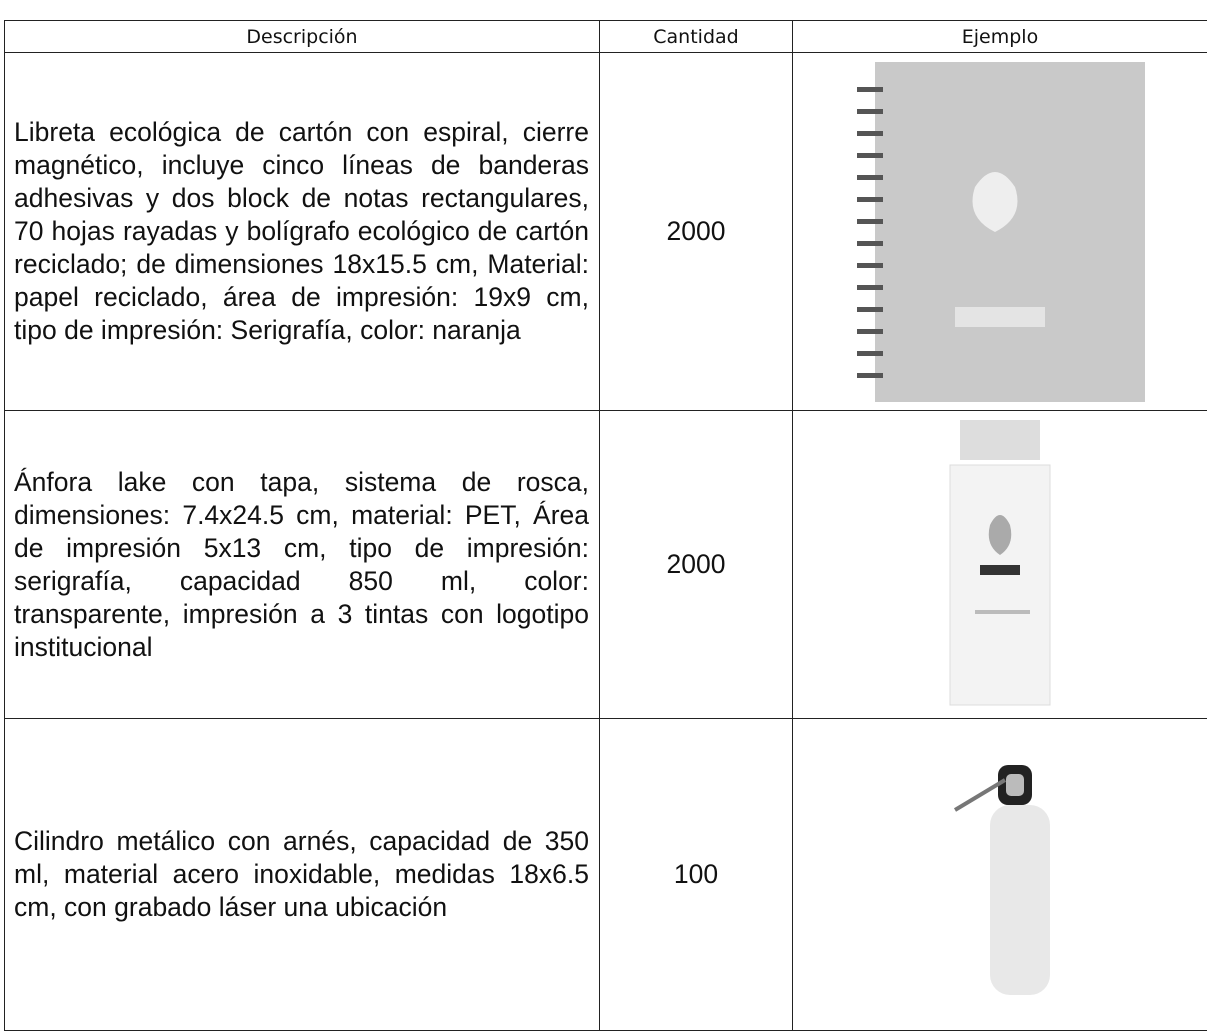 Image resolution: width=1207 pixels, height=1035 pixels. What do you see at coordinates (302, 36) in the screenshot?
I see `header-cell: Descripción` at bounding box center [302, 36].